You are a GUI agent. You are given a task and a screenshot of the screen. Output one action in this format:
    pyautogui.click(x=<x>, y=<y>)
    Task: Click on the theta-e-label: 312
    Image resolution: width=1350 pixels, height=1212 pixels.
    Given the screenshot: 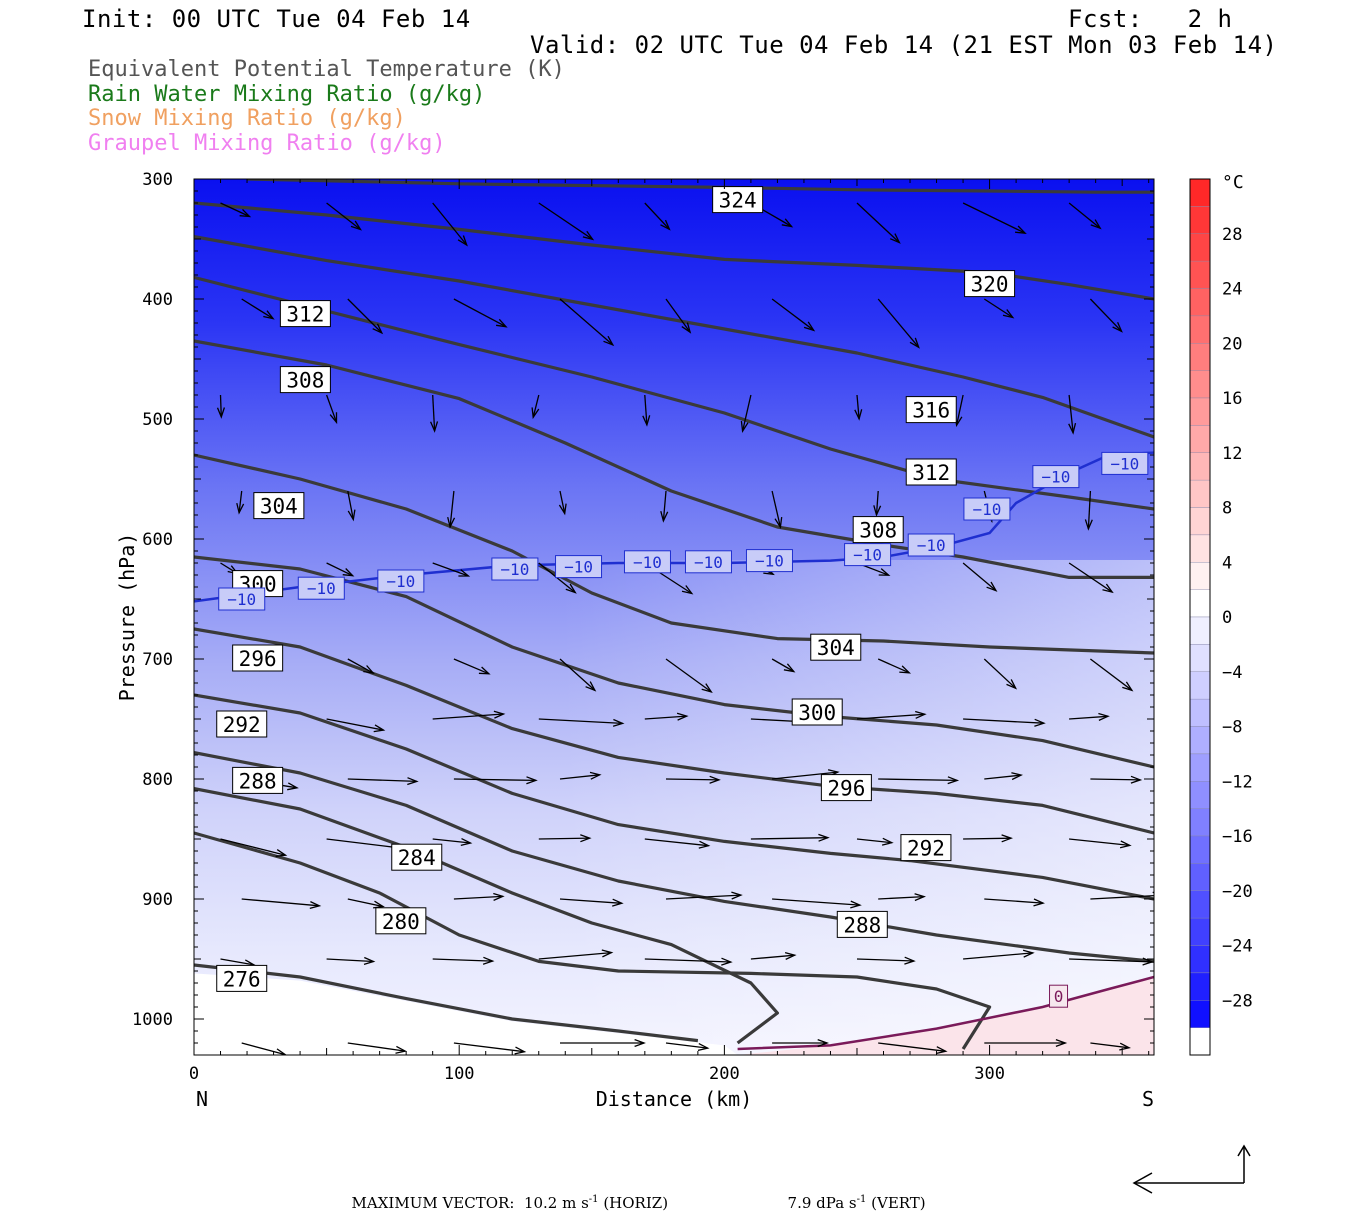 What is the action you would take?
    pyautogui.click(x=305, y=315)
    